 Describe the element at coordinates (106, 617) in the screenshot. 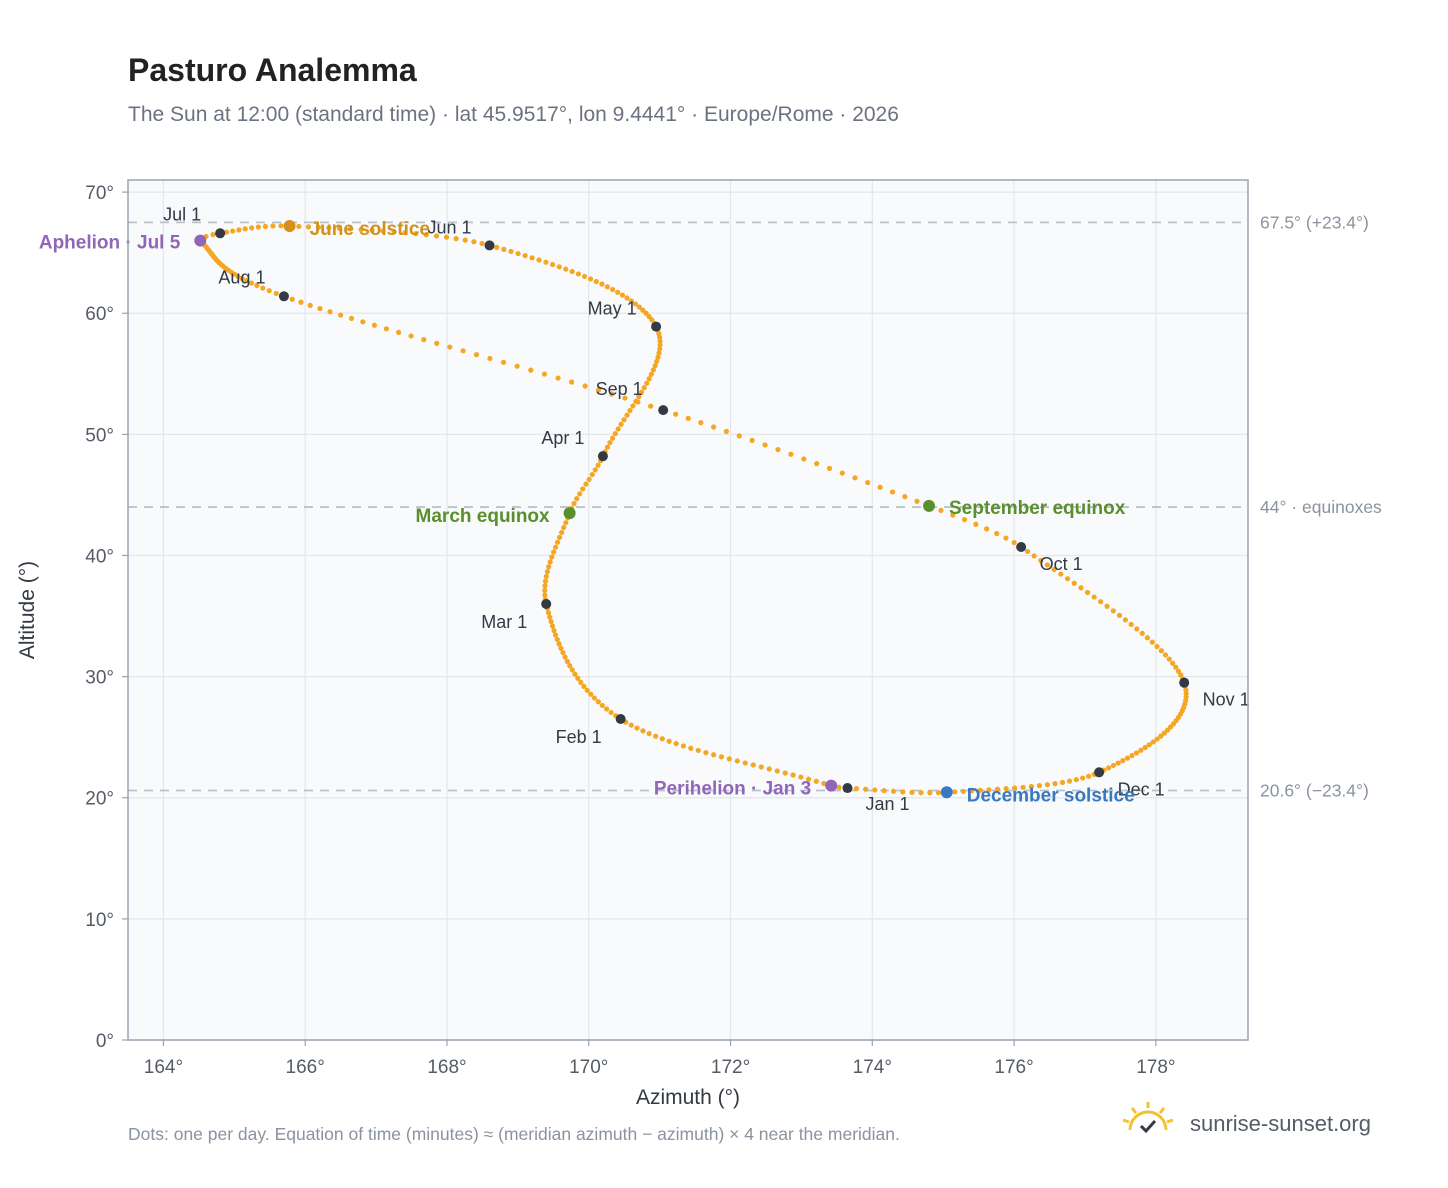

I see `y-axis-ticks: 0° 10° 20° 30° 40° 50° 60° 70°` at that location.